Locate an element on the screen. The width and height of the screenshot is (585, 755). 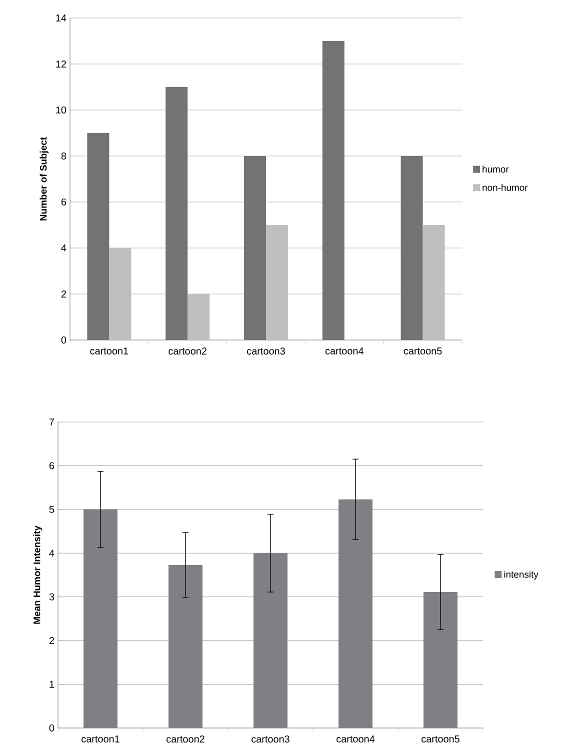
y-tick-label: 8 is located at coordinates (63, 156).